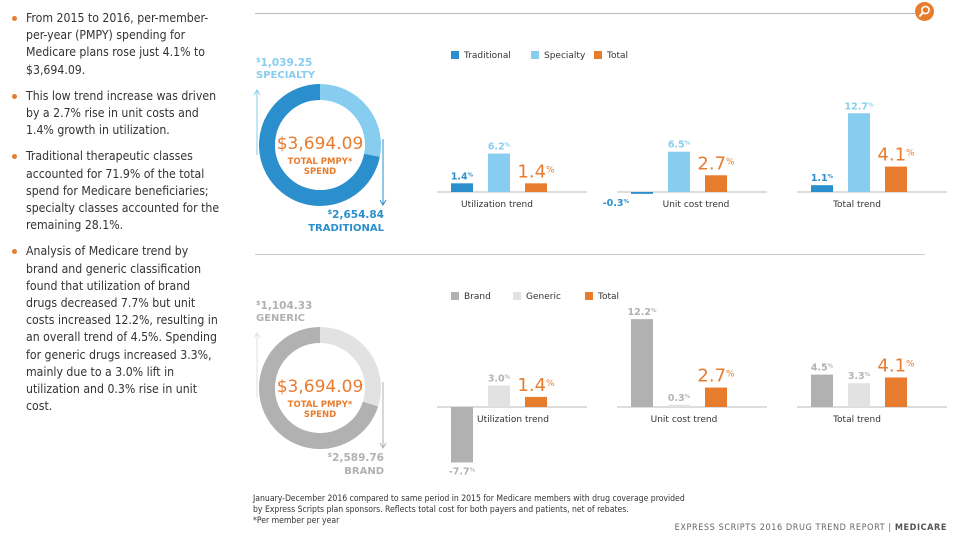 This screenshot has width=957, height=540. I want to click on bar-value-label: -0.3%, so click(616, 203).